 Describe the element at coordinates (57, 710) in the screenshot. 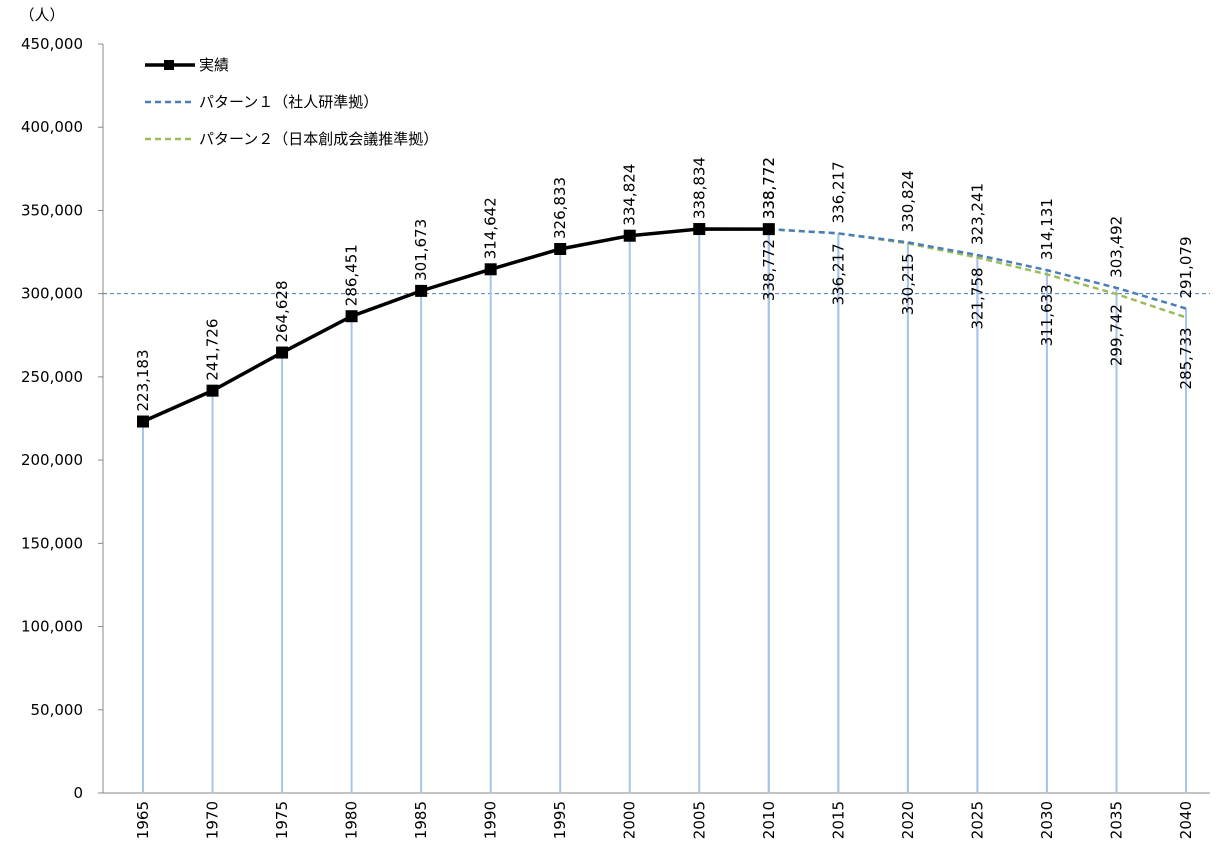

I see `y-tick-label: 50,000` at that location.